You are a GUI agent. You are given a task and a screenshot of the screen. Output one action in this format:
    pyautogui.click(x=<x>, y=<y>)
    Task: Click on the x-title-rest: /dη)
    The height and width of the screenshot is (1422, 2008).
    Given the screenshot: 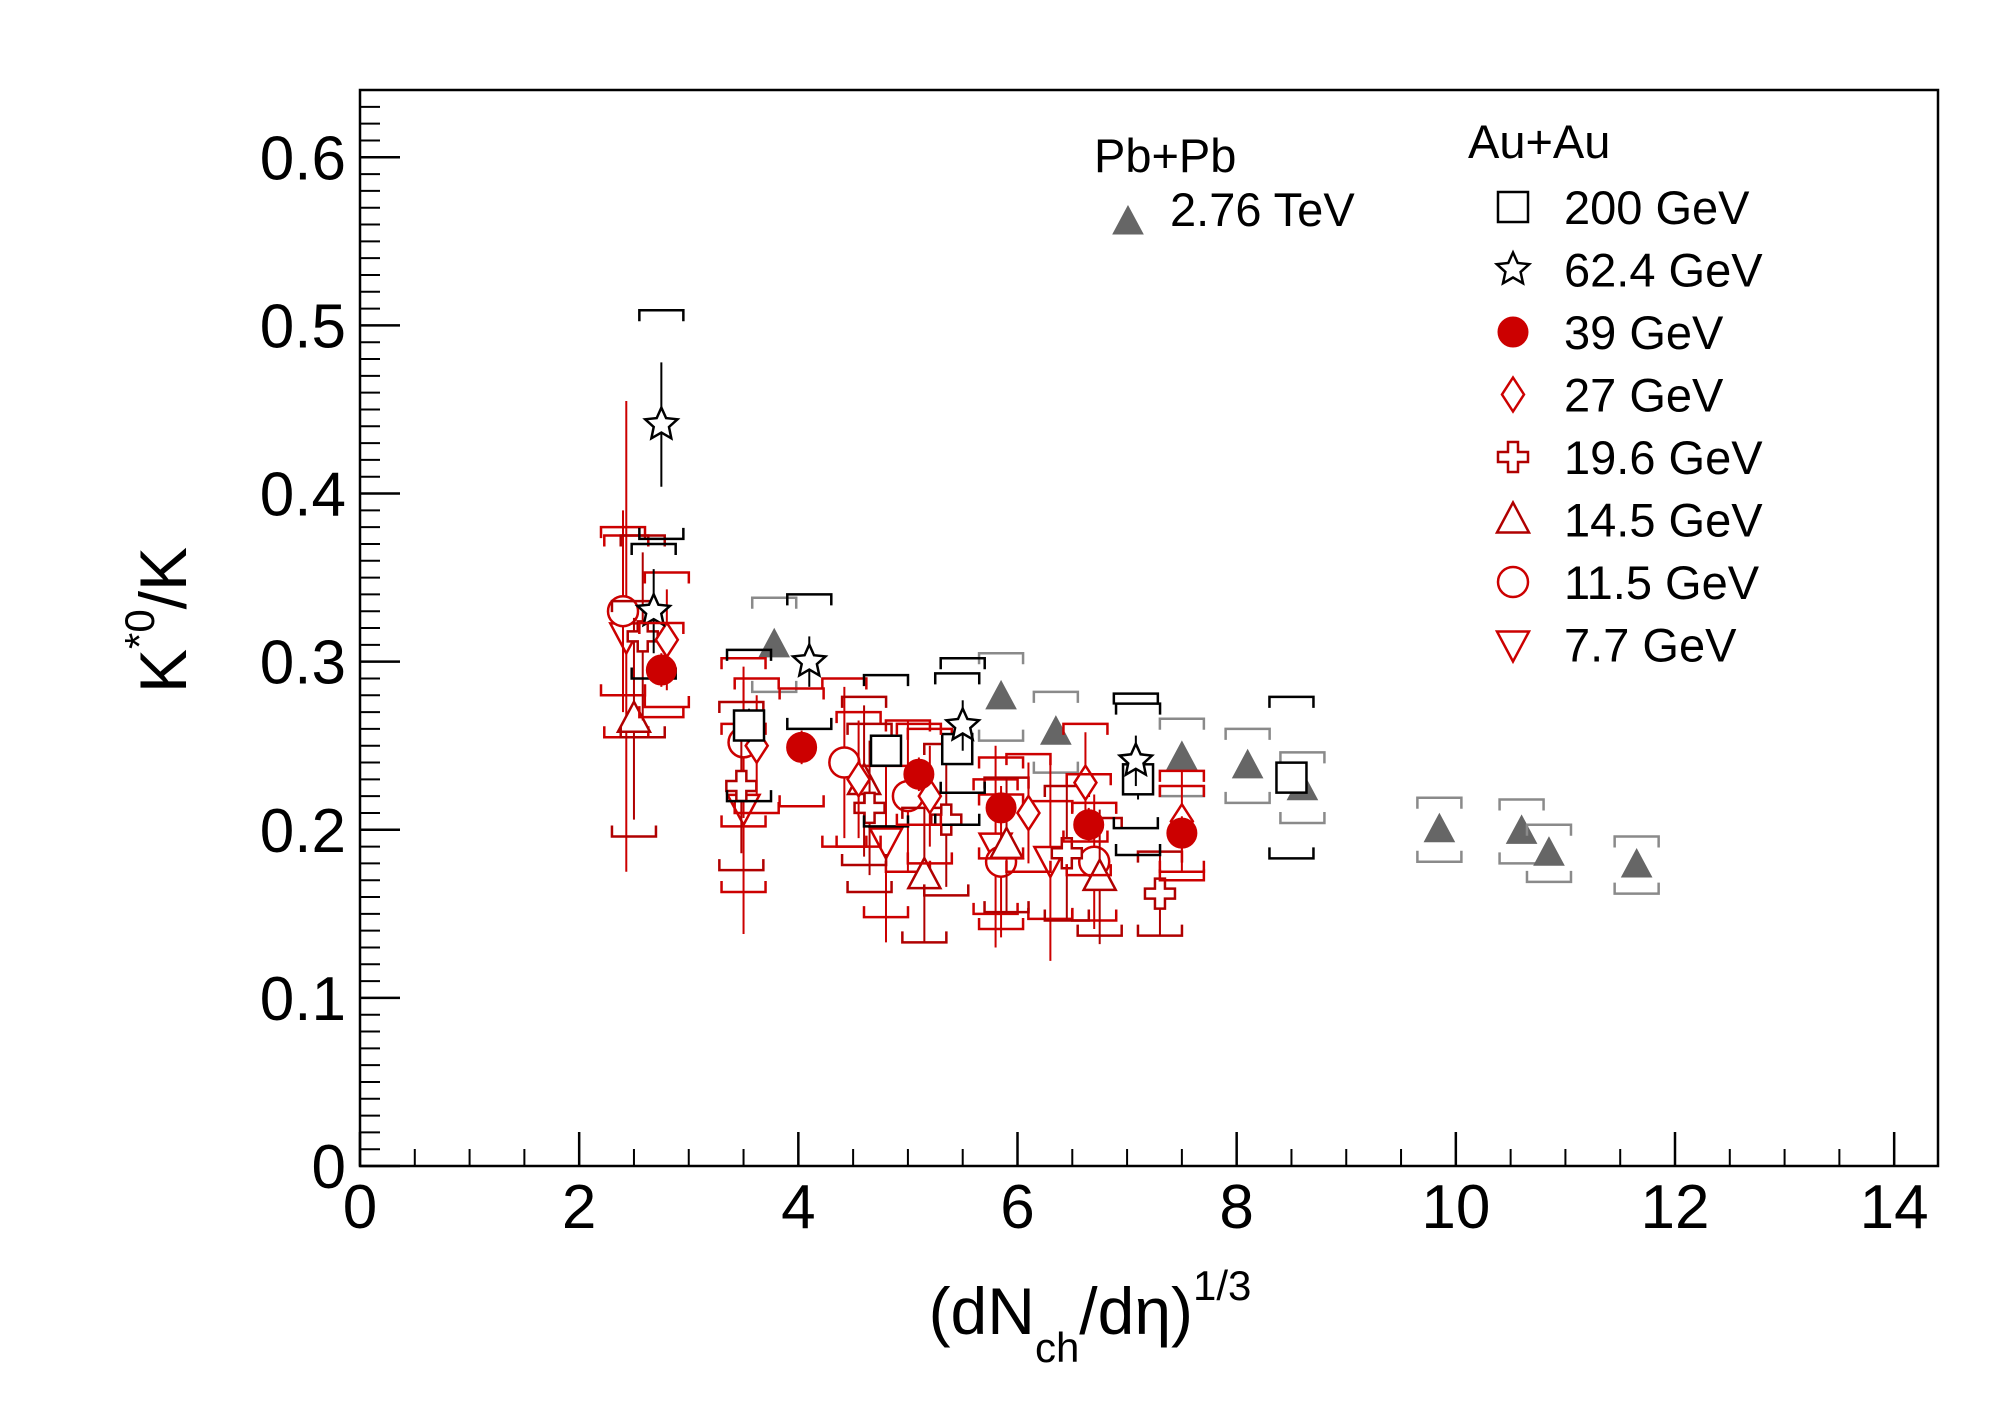 What is the action you would take?
    pyautogui.click(x=1136, y=1311)
    